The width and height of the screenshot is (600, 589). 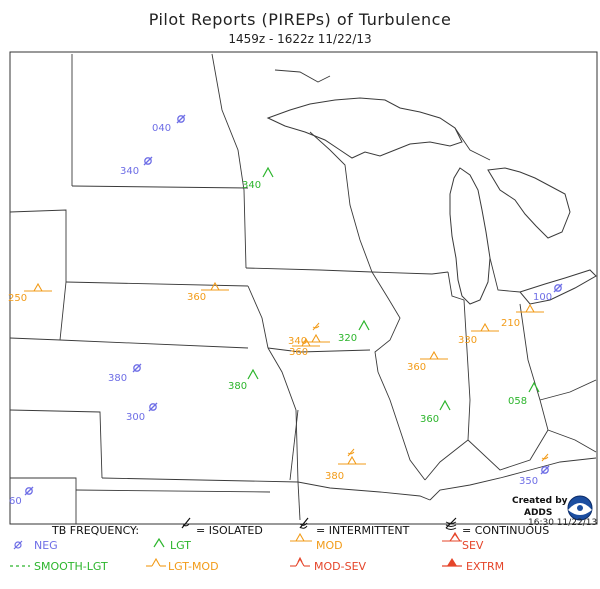 What do you see at coordinates (340, 566) in the screenshot?
I see `mod-sev-label: MOD-SEV` at bounding box center [340, 566].